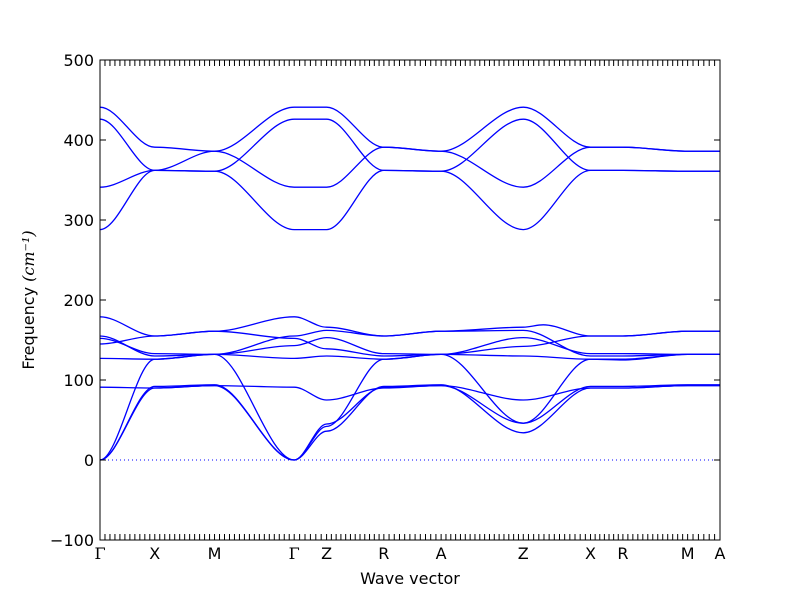  I want to click on y-axis-label: Frequency (cm⁻¹), so click(28, 299).